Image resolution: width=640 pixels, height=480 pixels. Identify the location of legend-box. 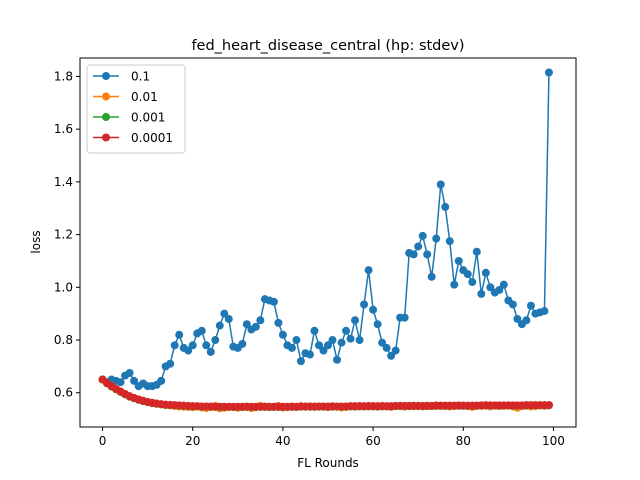
(136, 109).